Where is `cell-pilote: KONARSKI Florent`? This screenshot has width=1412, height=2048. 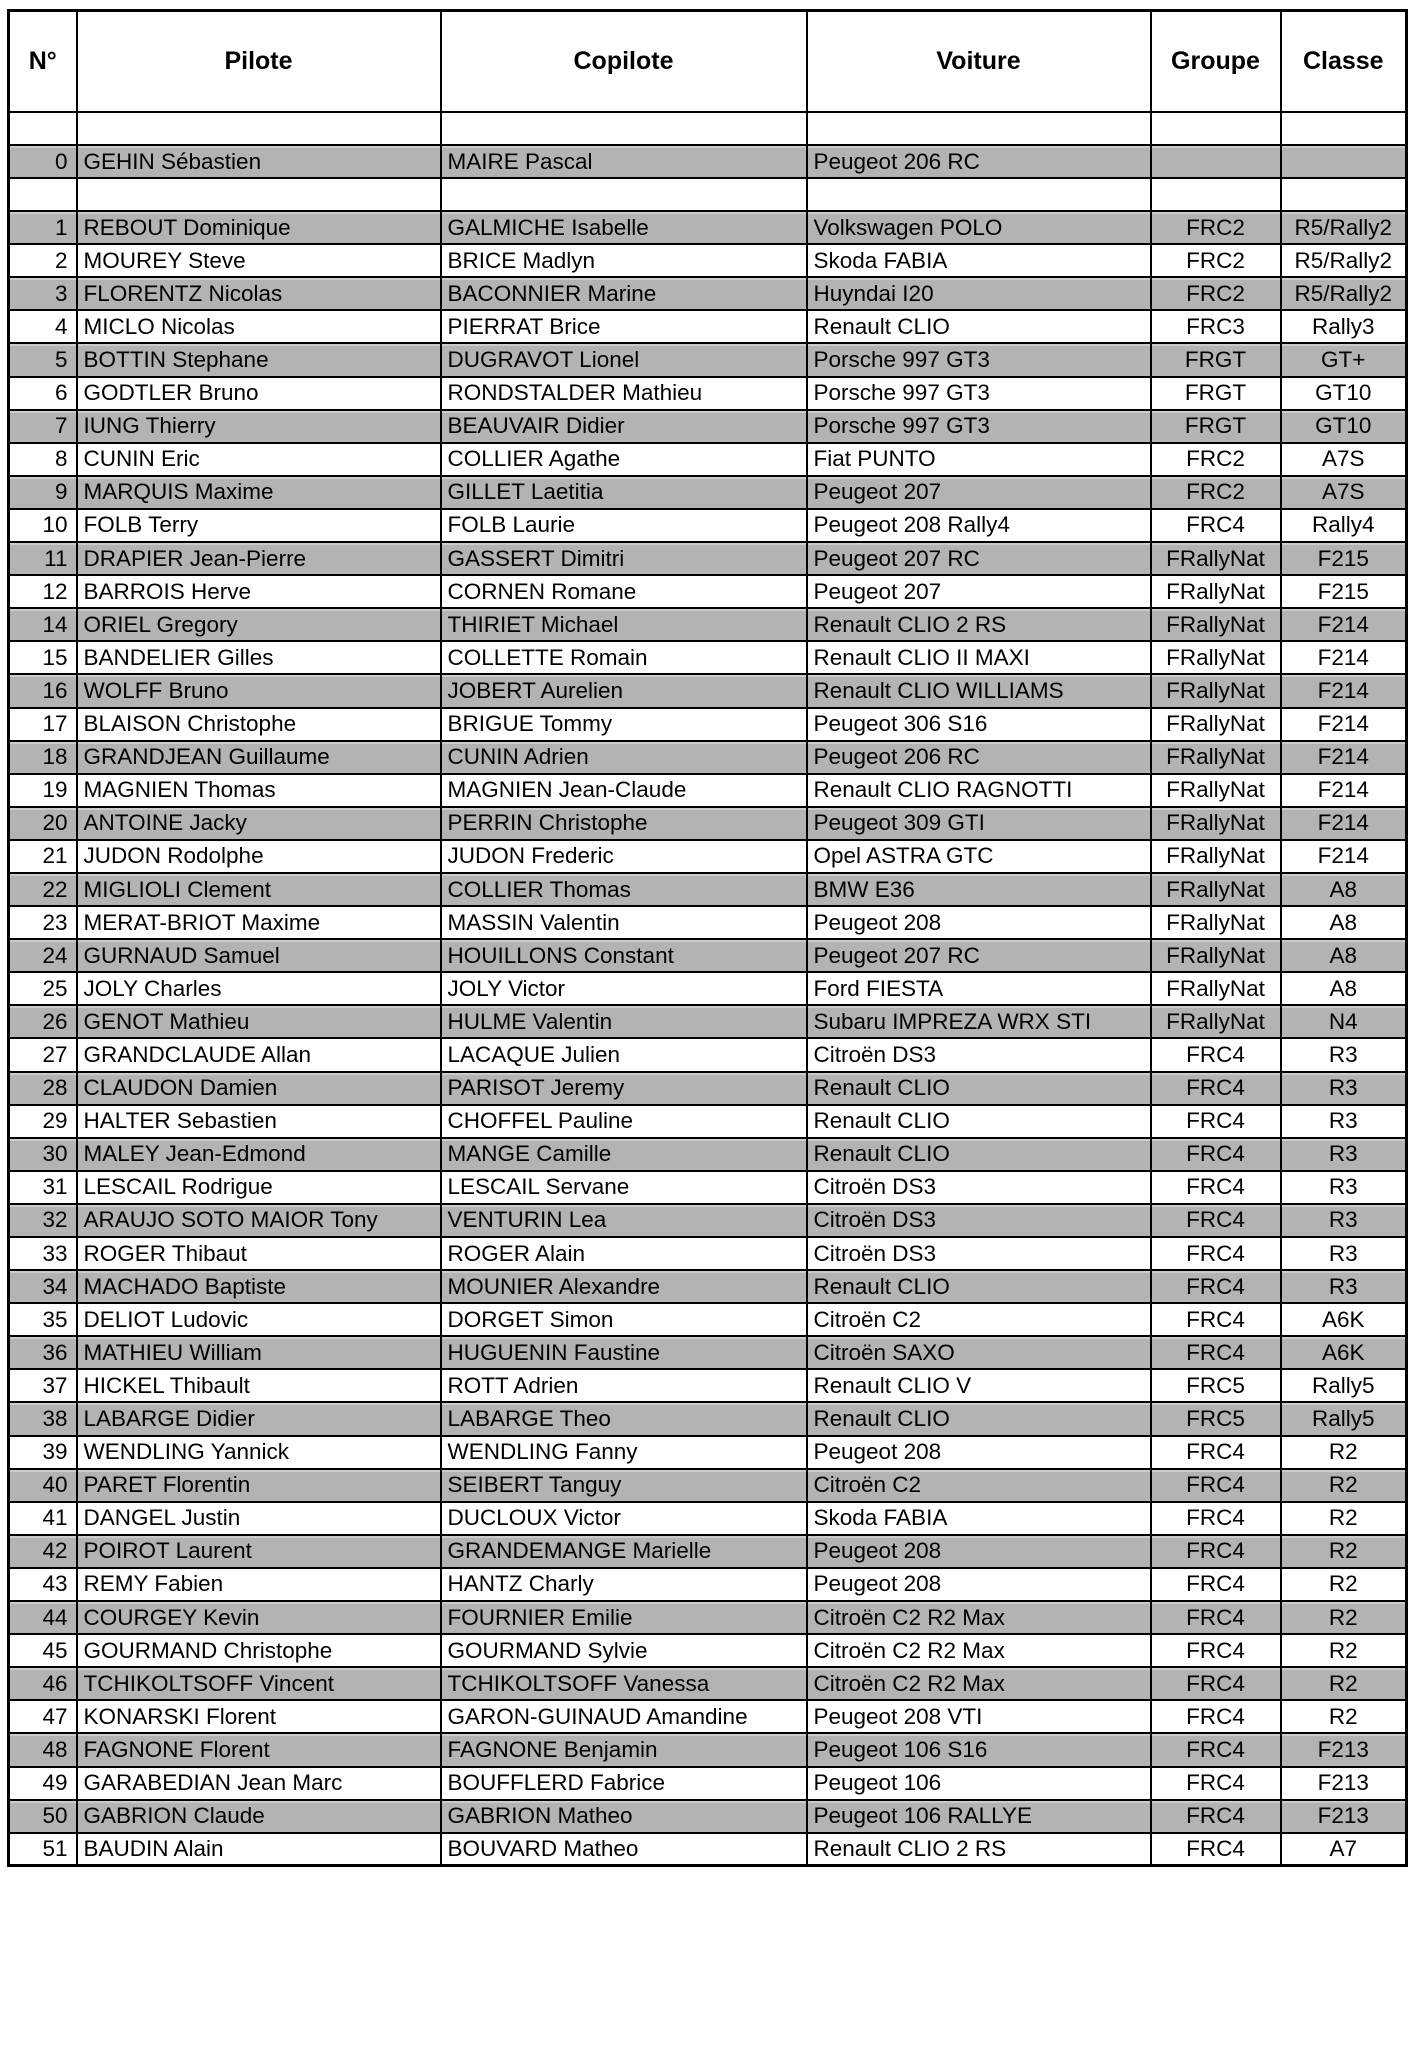 cell-pilote: KONARSKI Florent is located at coordinates (258, 1717).